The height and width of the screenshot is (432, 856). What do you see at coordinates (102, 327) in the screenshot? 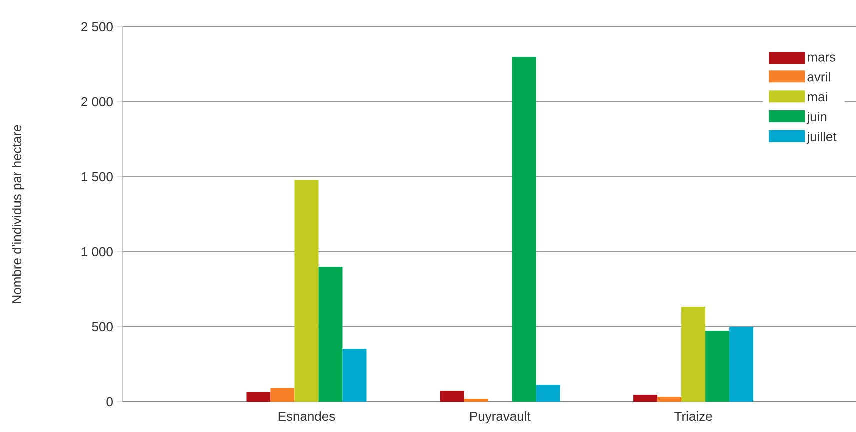
I see `y-tick-label: 500` at bounding box center [102, 327].